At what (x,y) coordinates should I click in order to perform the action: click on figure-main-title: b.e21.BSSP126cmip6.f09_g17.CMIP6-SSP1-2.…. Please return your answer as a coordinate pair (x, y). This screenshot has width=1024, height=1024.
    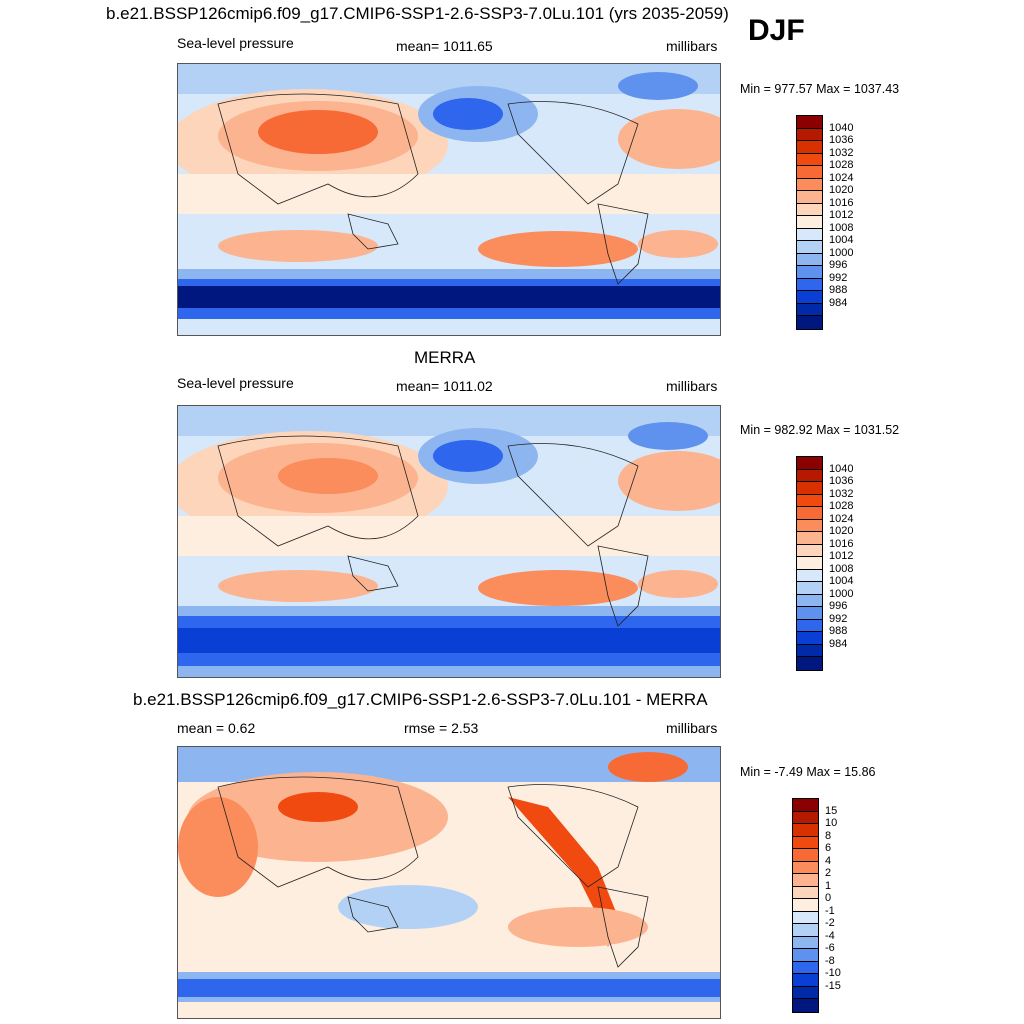
    Looking at the image, I should click on (417, 13).